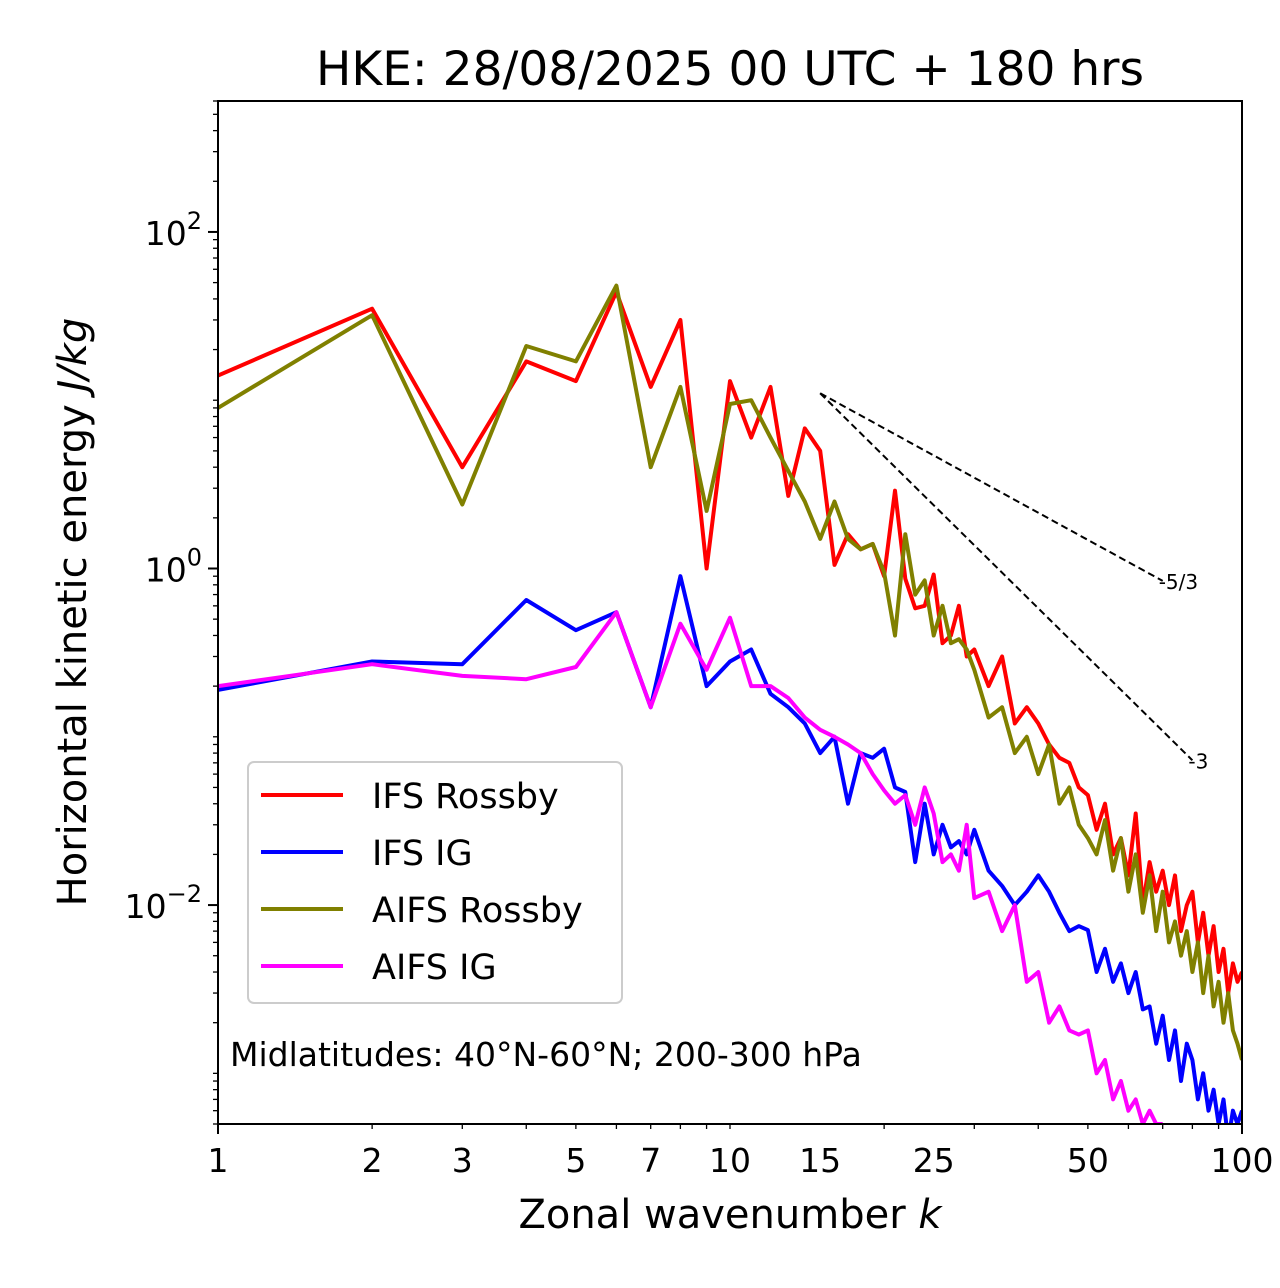 The image size is (1280, 1288). What do you see at coordinates (546, 1054) in the screenshot?
I see `region-annotation: Midlatitudes: 40°N-60°N; 200-300 hPa` at bounding box center [546, 1054].